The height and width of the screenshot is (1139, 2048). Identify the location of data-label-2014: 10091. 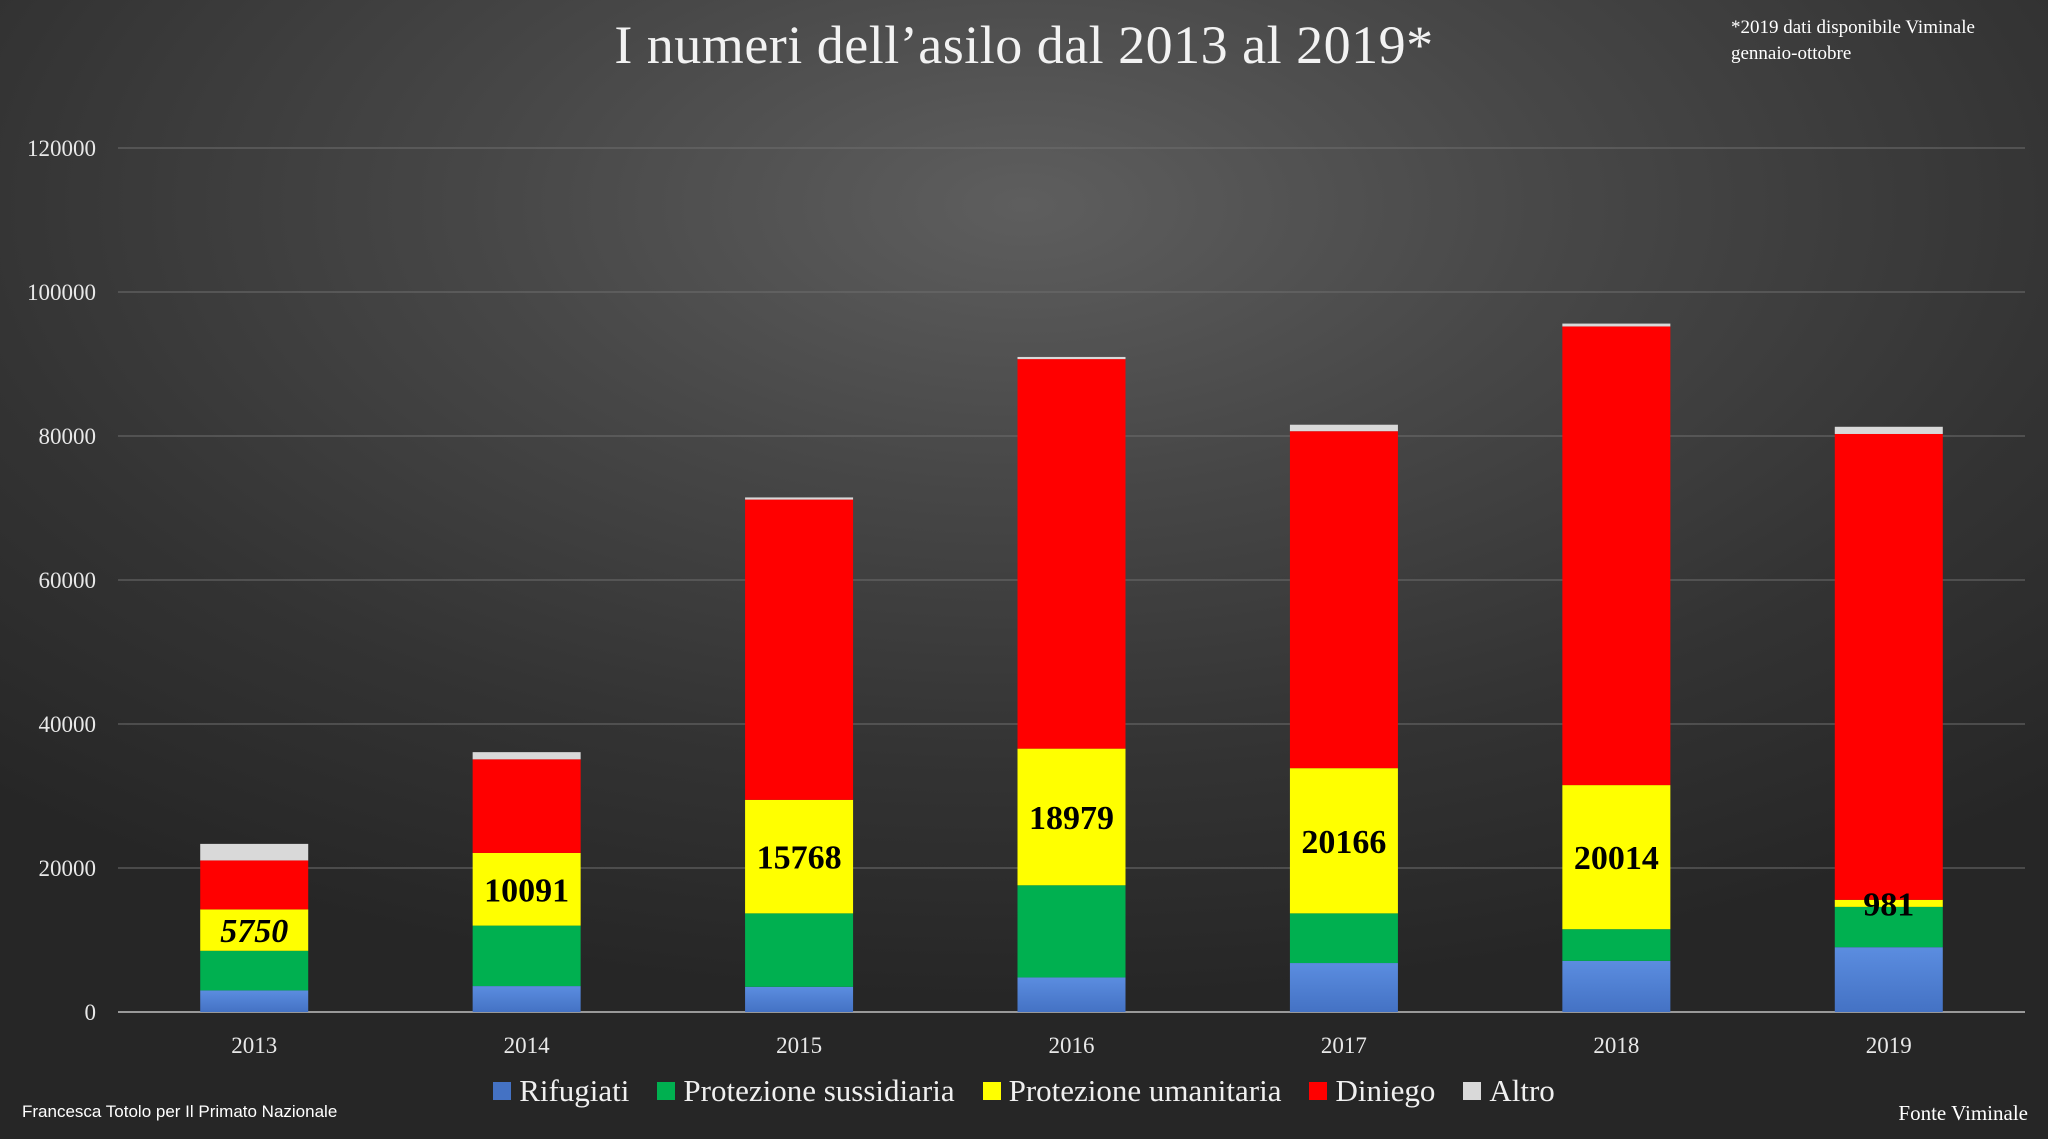
(526, 890).